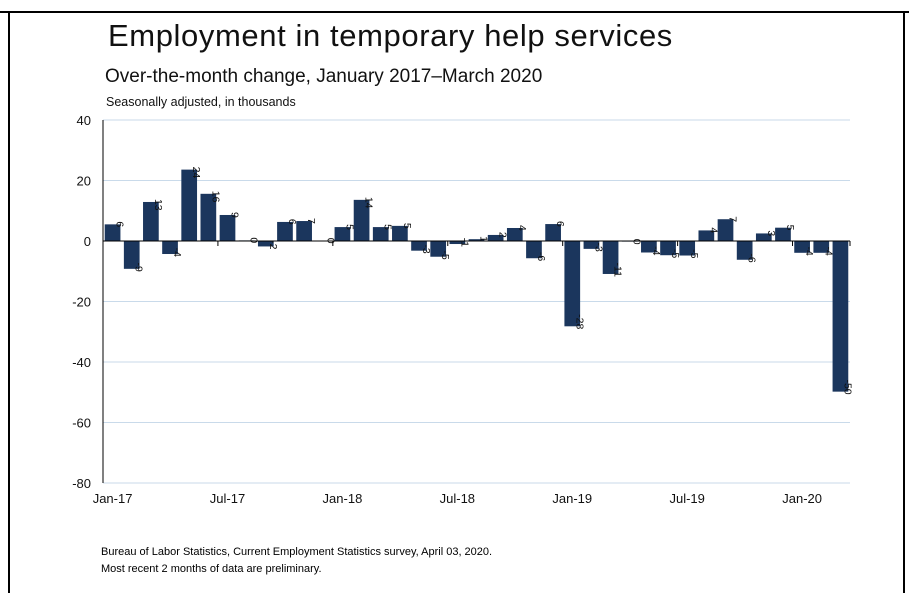 The height and width of the screenshot is (593, 909). I want to click on x-tick-label: Jul-17, so click(227, 498).